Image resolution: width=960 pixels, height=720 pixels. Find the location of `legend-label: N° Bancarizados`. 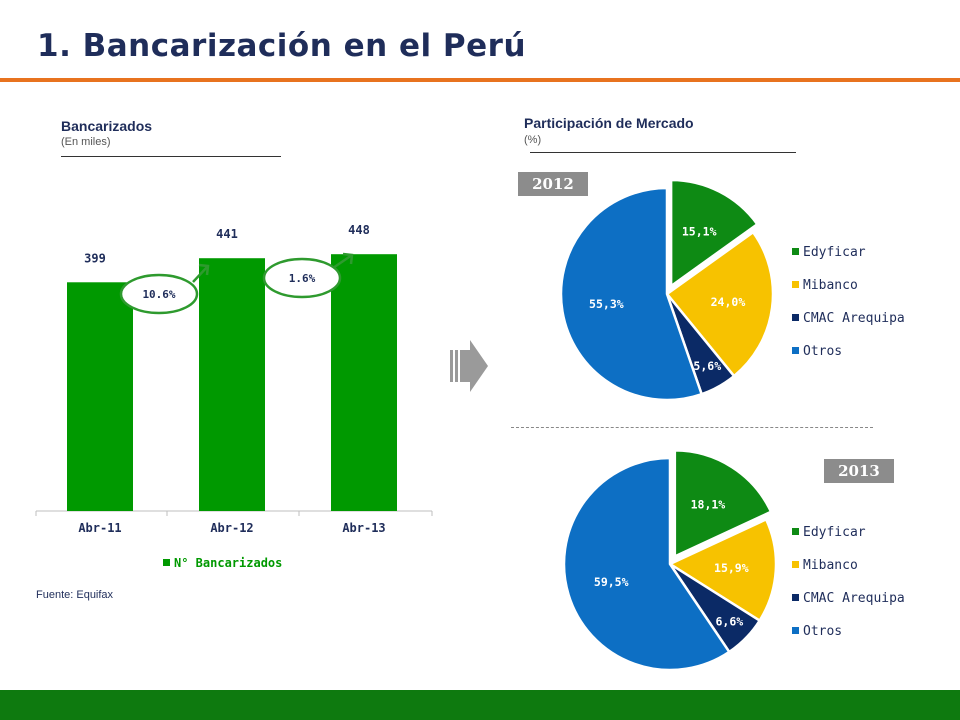

legend-label: N° Bancarizados is located at coordinates (228, 563).